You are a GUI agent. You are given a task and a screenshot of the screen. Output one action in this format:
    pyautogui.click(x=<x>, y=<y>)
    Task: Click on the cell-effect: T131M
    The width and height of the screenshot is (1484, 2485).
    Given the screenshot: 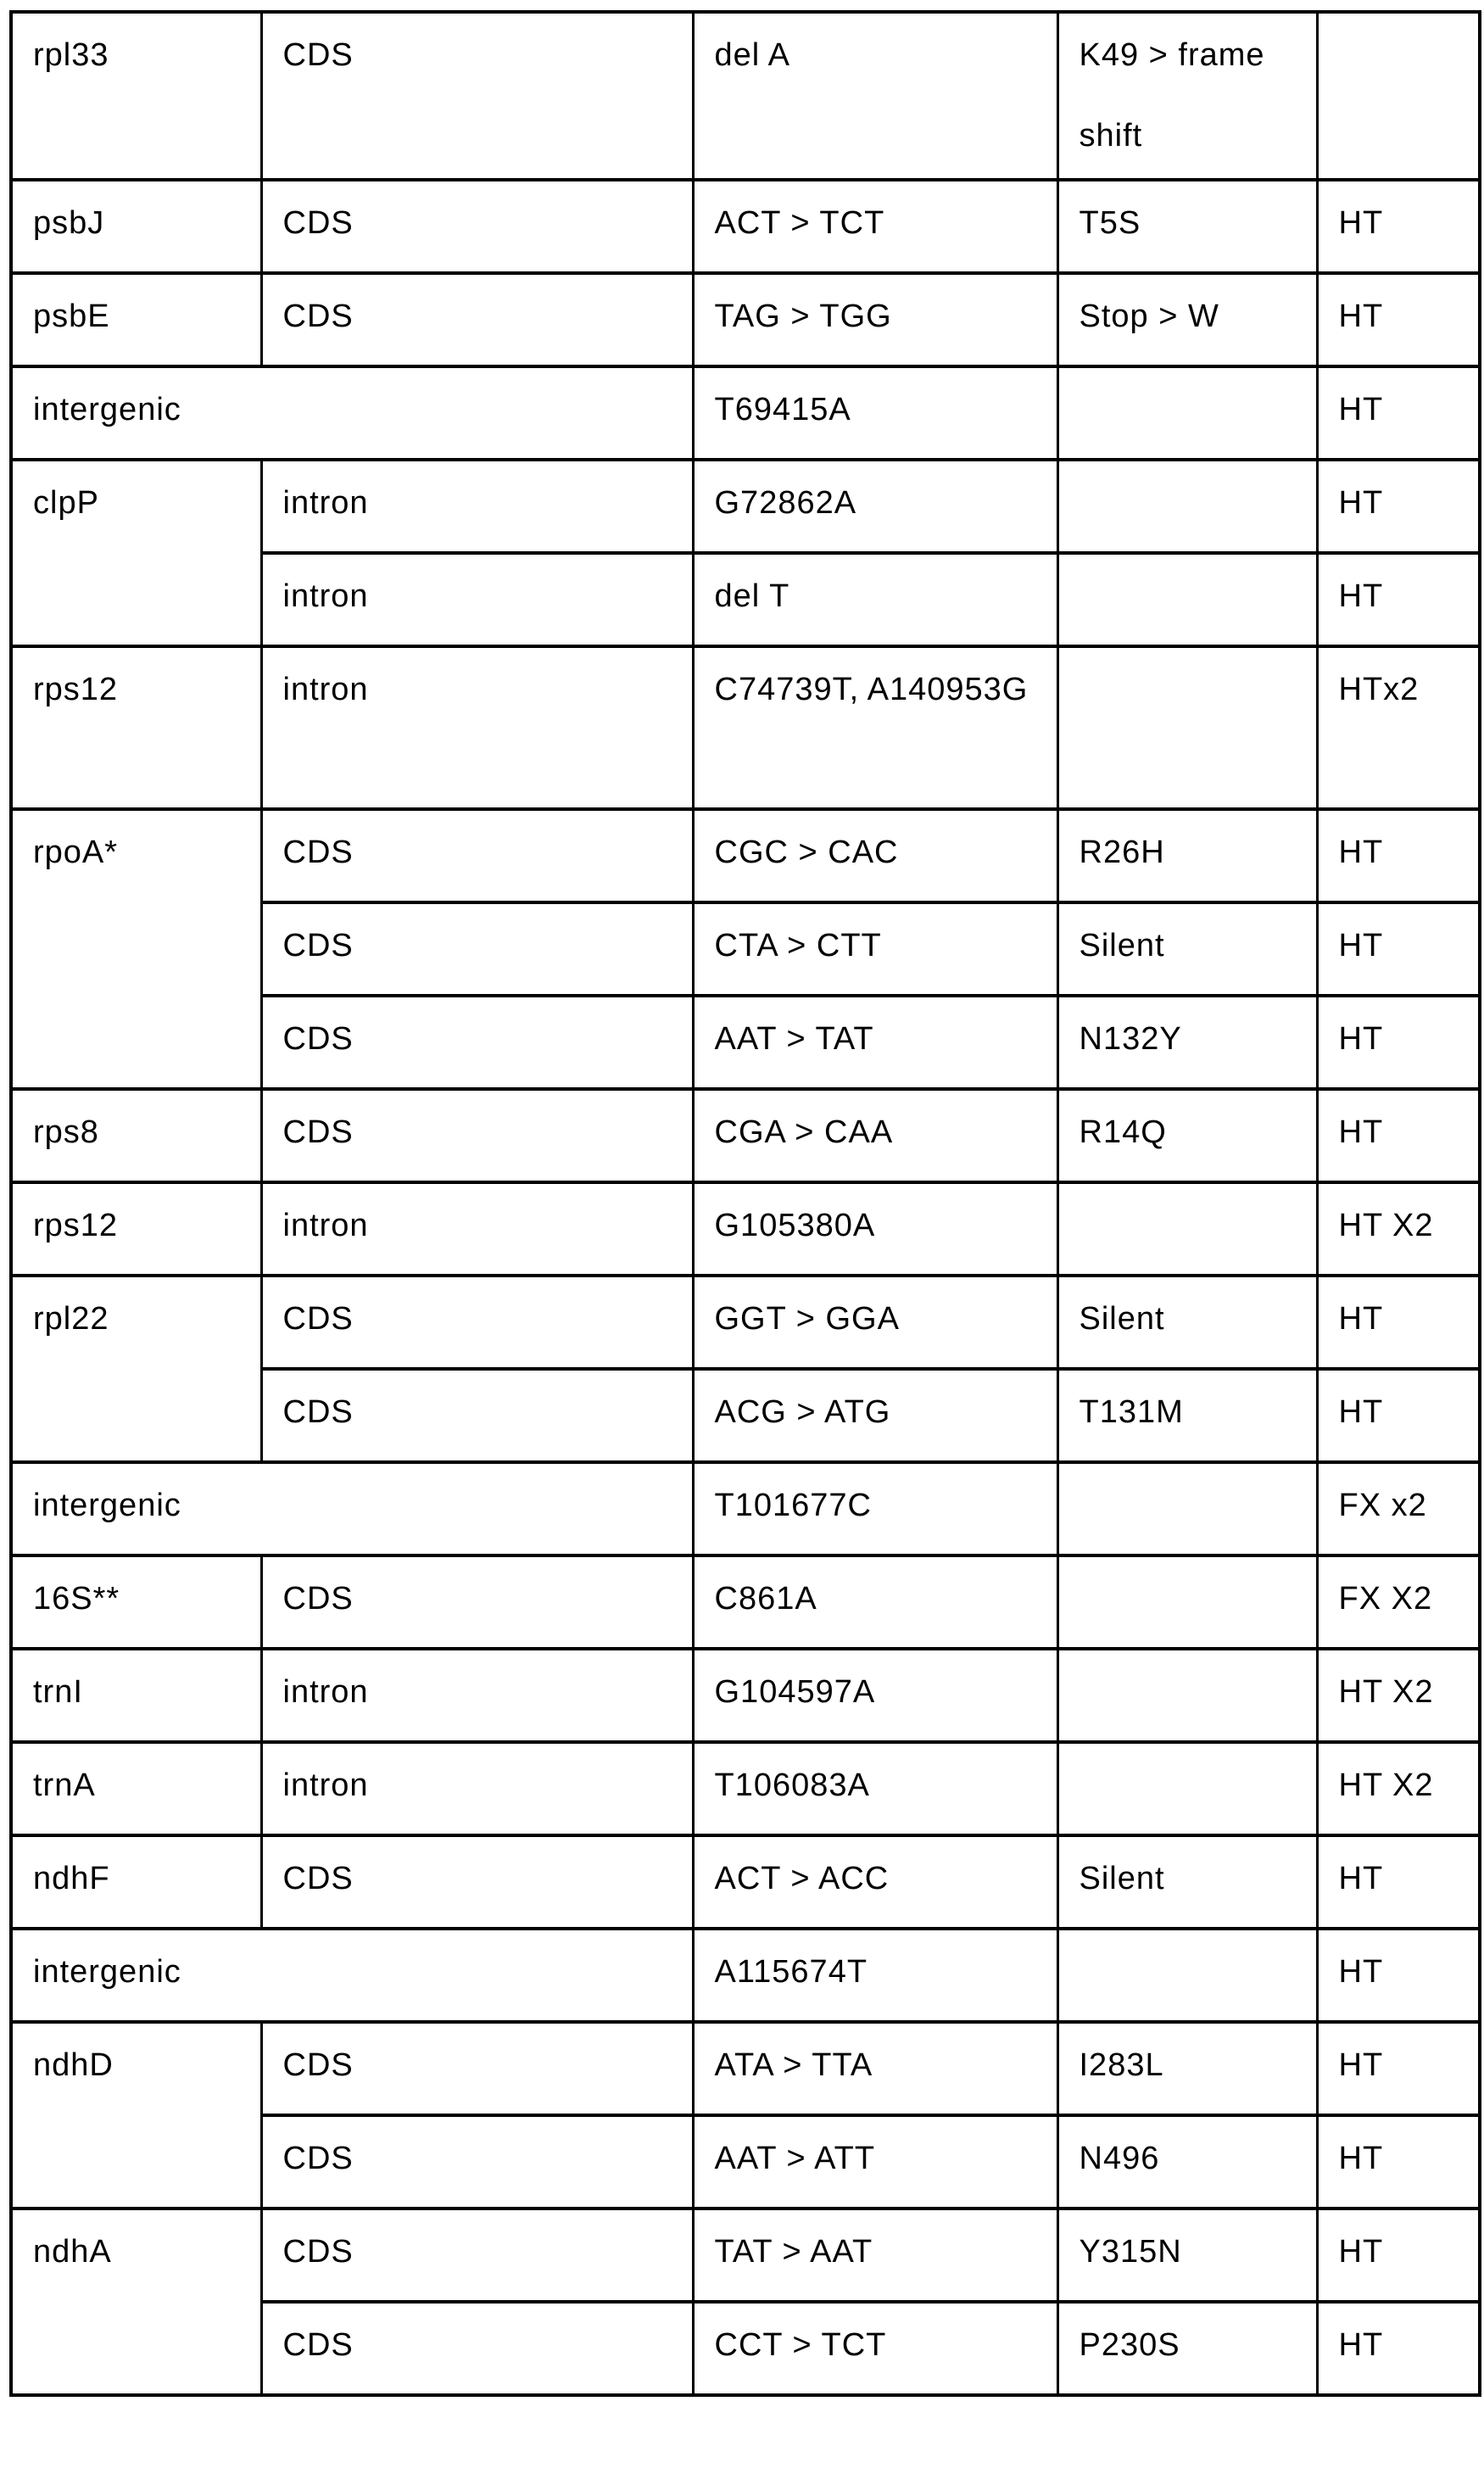 What is the action you would take?
    pyautogui.click(x=1187, y=1415)
    